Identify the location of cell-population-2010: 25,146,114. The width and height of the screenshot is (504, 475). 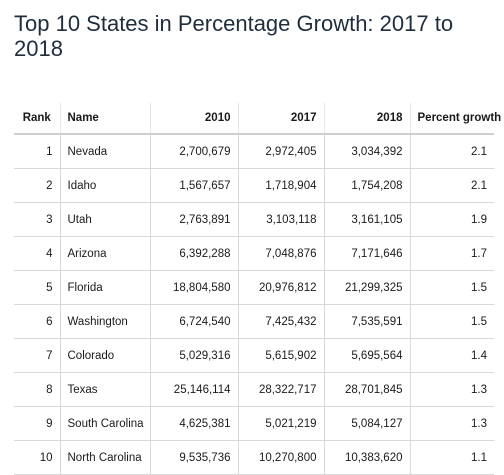
(194, 389).